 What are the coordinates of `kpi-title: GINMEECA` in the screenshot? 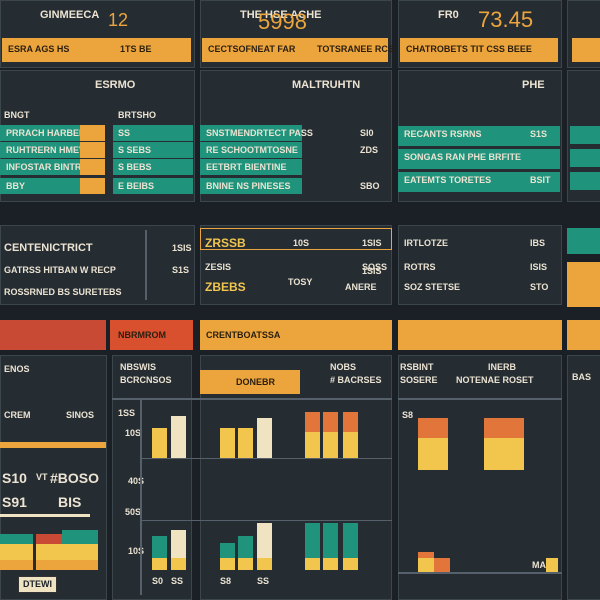 It's located at (70, 15).